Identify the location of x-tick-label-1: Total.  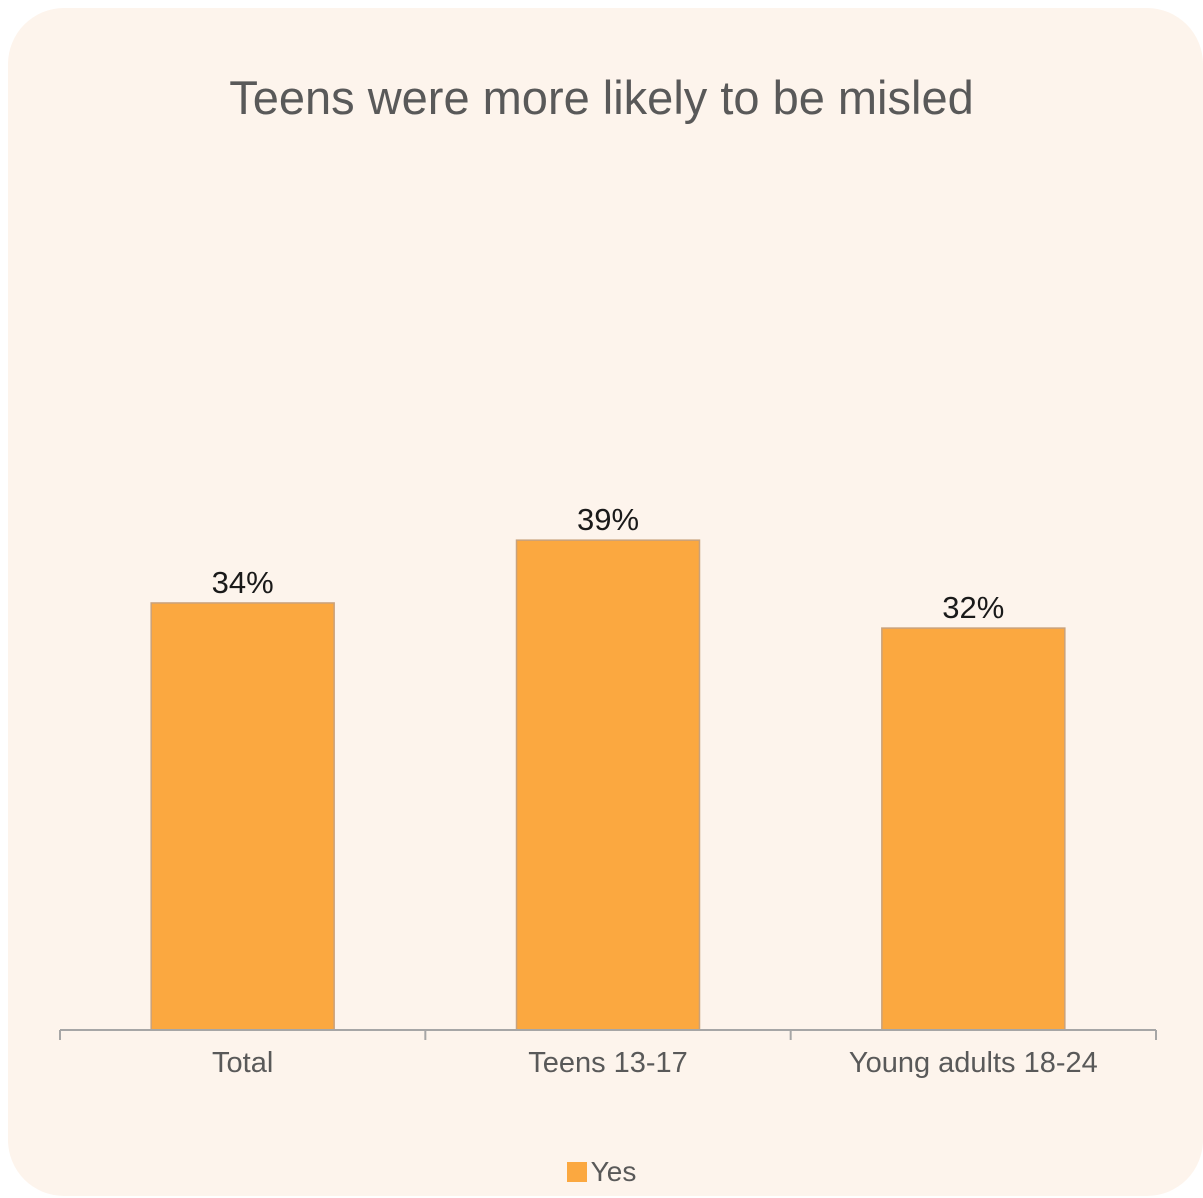
(242, 1063).